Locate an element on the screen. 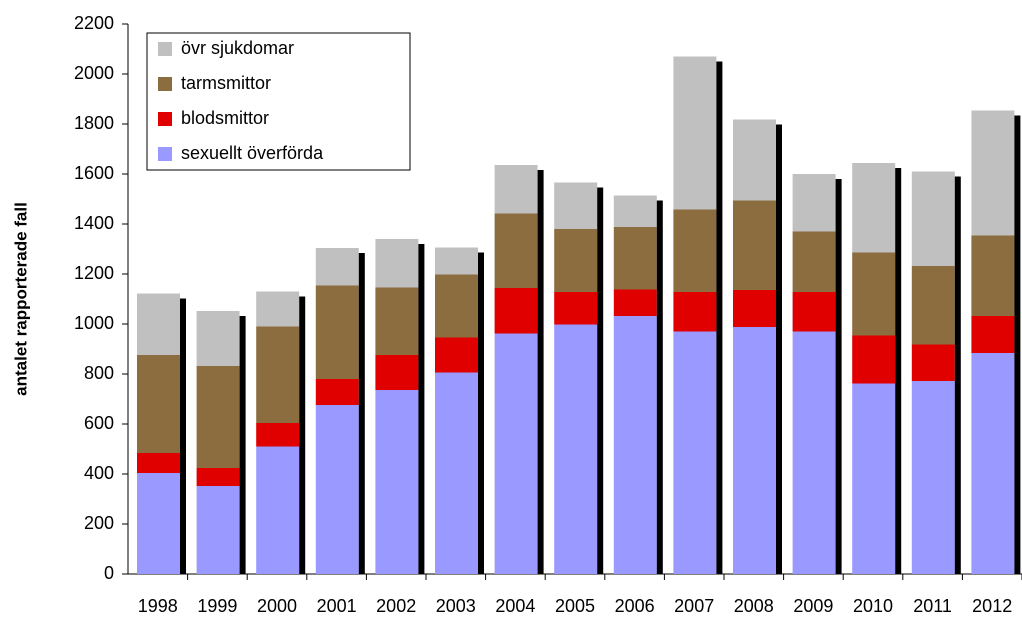 This screenshot has width=1022, height=622. x-tick-label: 2003 is located at coordinates (456, 606).